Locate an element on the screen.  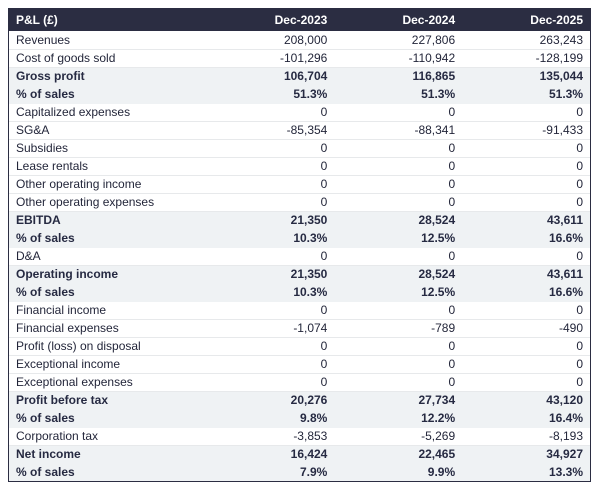
value-cell: 7.9% is located at coordinates (270, 472).